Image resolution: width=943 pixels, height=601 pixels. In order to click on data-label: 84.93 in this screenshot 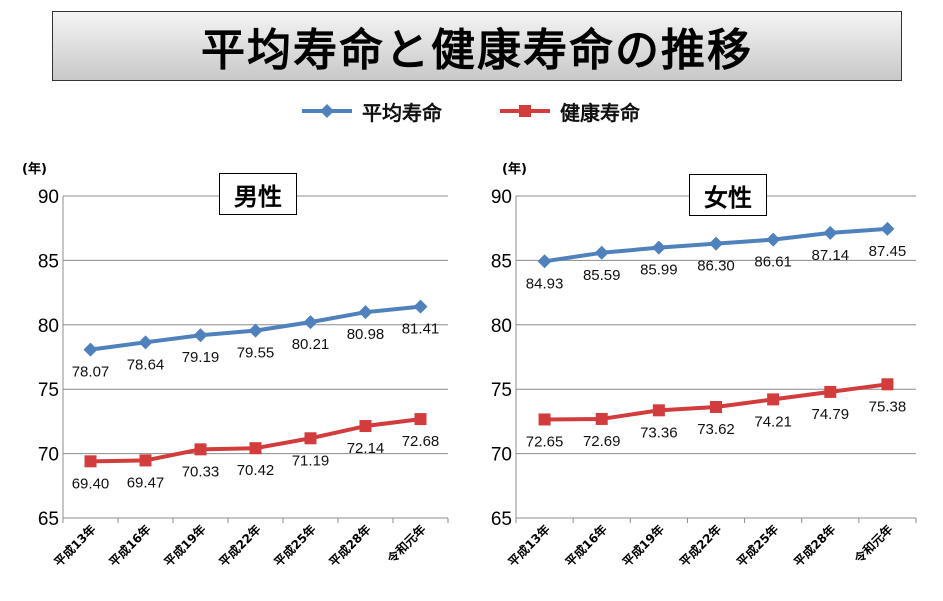, I will do `click(545, 283)`.